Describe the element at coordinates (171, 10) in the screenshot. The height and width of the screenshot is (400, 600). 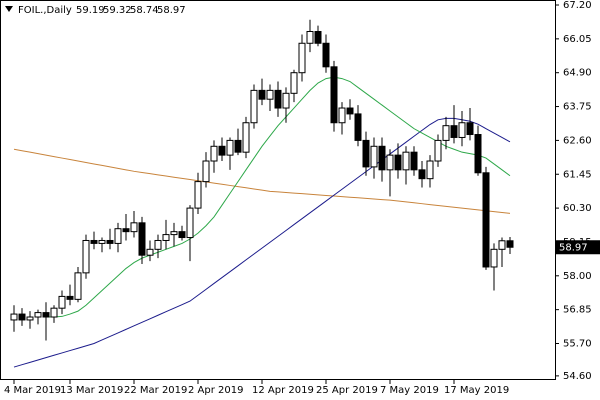
I see `ohlc-close: 58.97` at that location.